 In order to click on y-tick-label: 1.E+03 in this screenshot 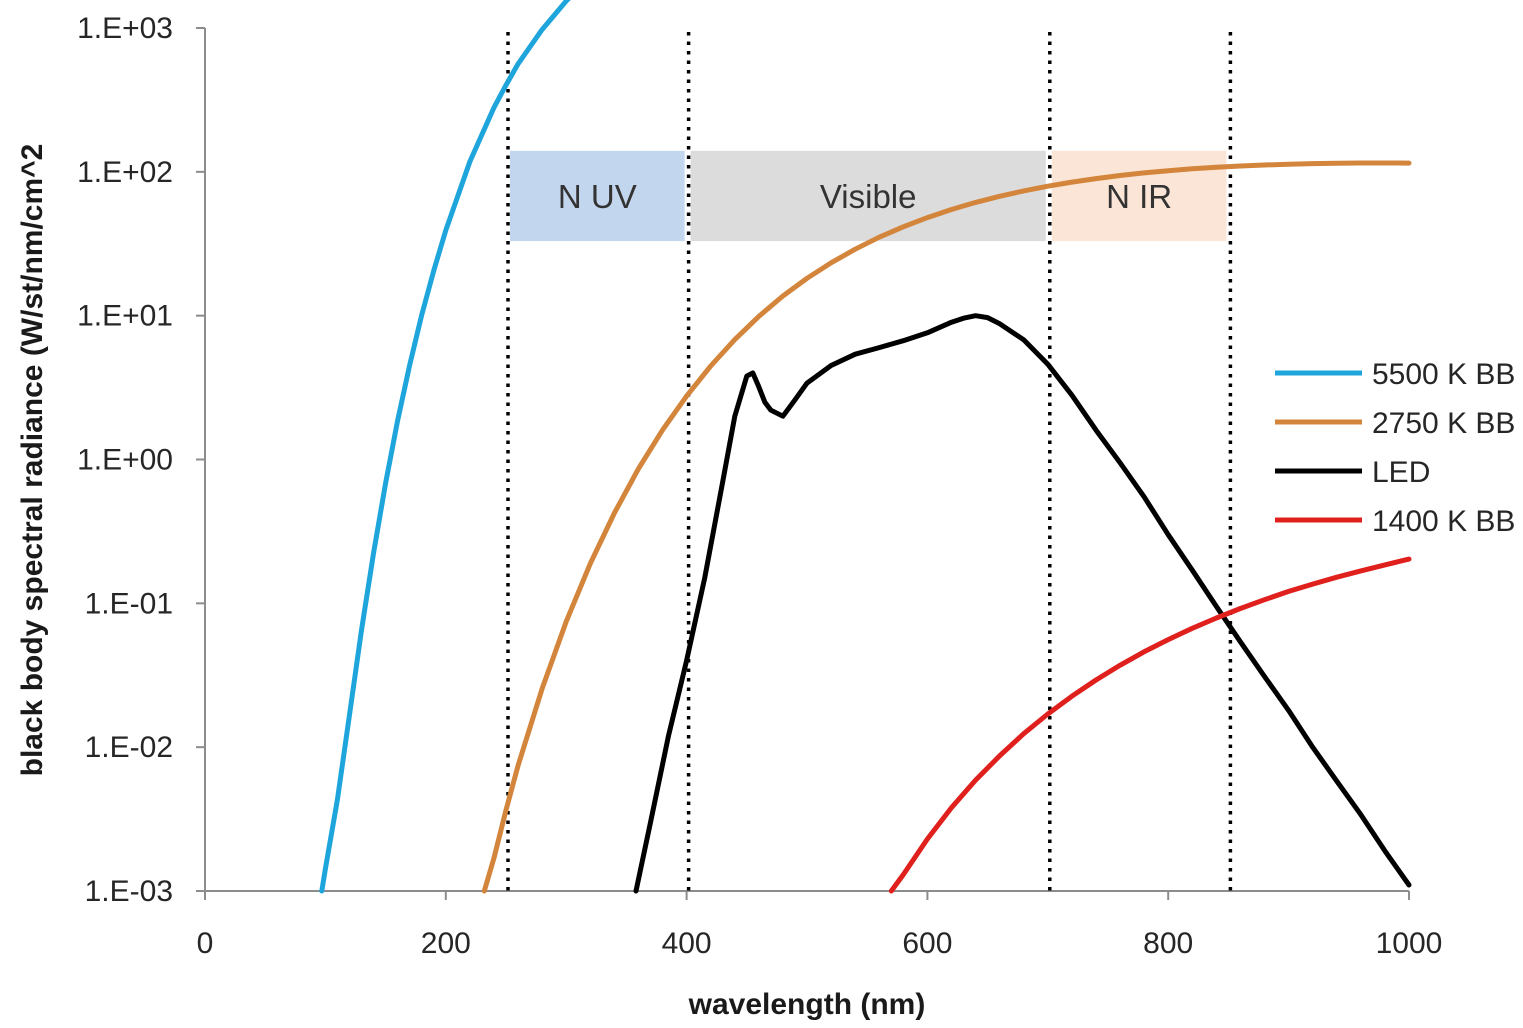, I will do `click(125, 28)`.